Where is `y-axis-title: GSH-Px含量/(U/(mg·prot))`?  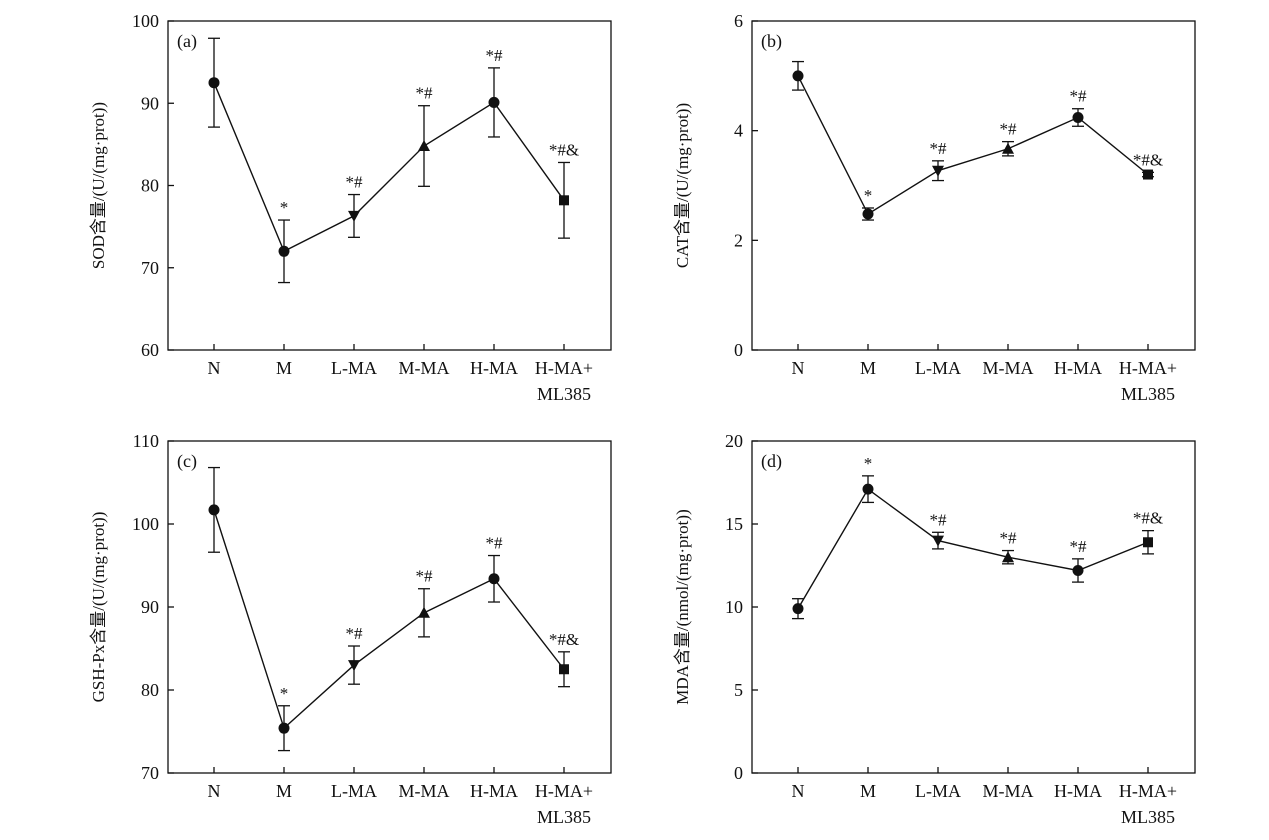 y-axis-title: GSH-Px含量/(U/(mg·prot)) is located at coordinates (98, 607).